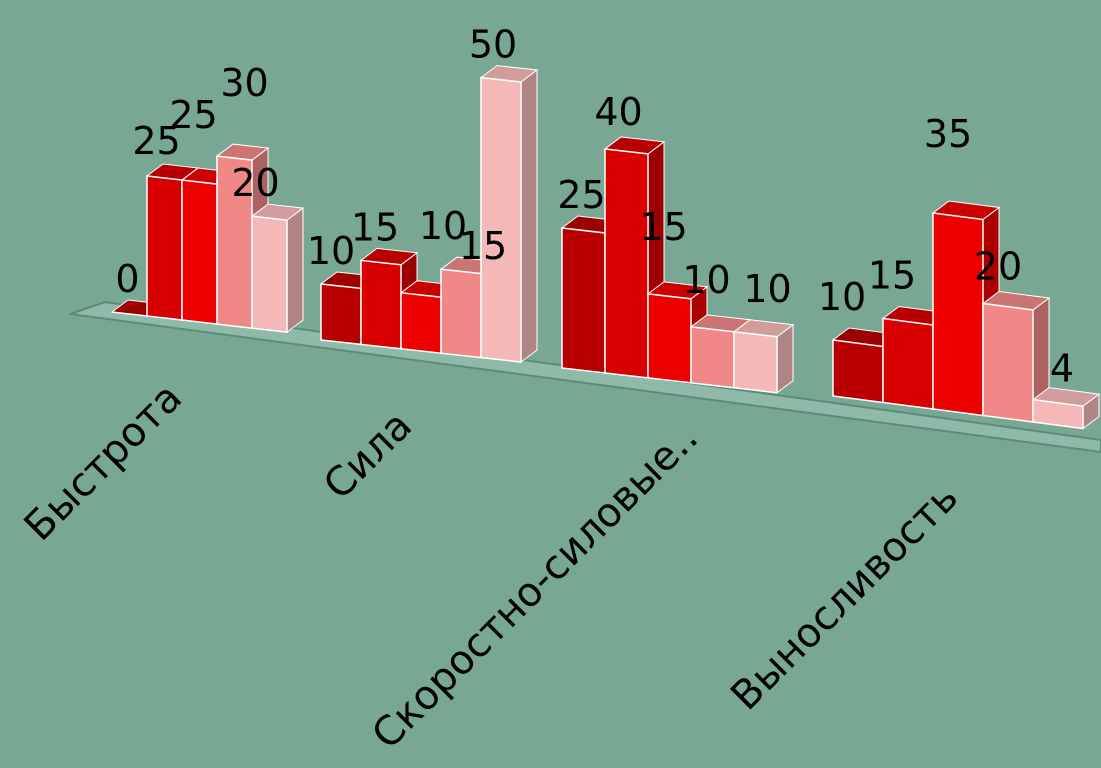 The image size is (1101, 768). I want to click on data-label: 50, so click(493, 45).